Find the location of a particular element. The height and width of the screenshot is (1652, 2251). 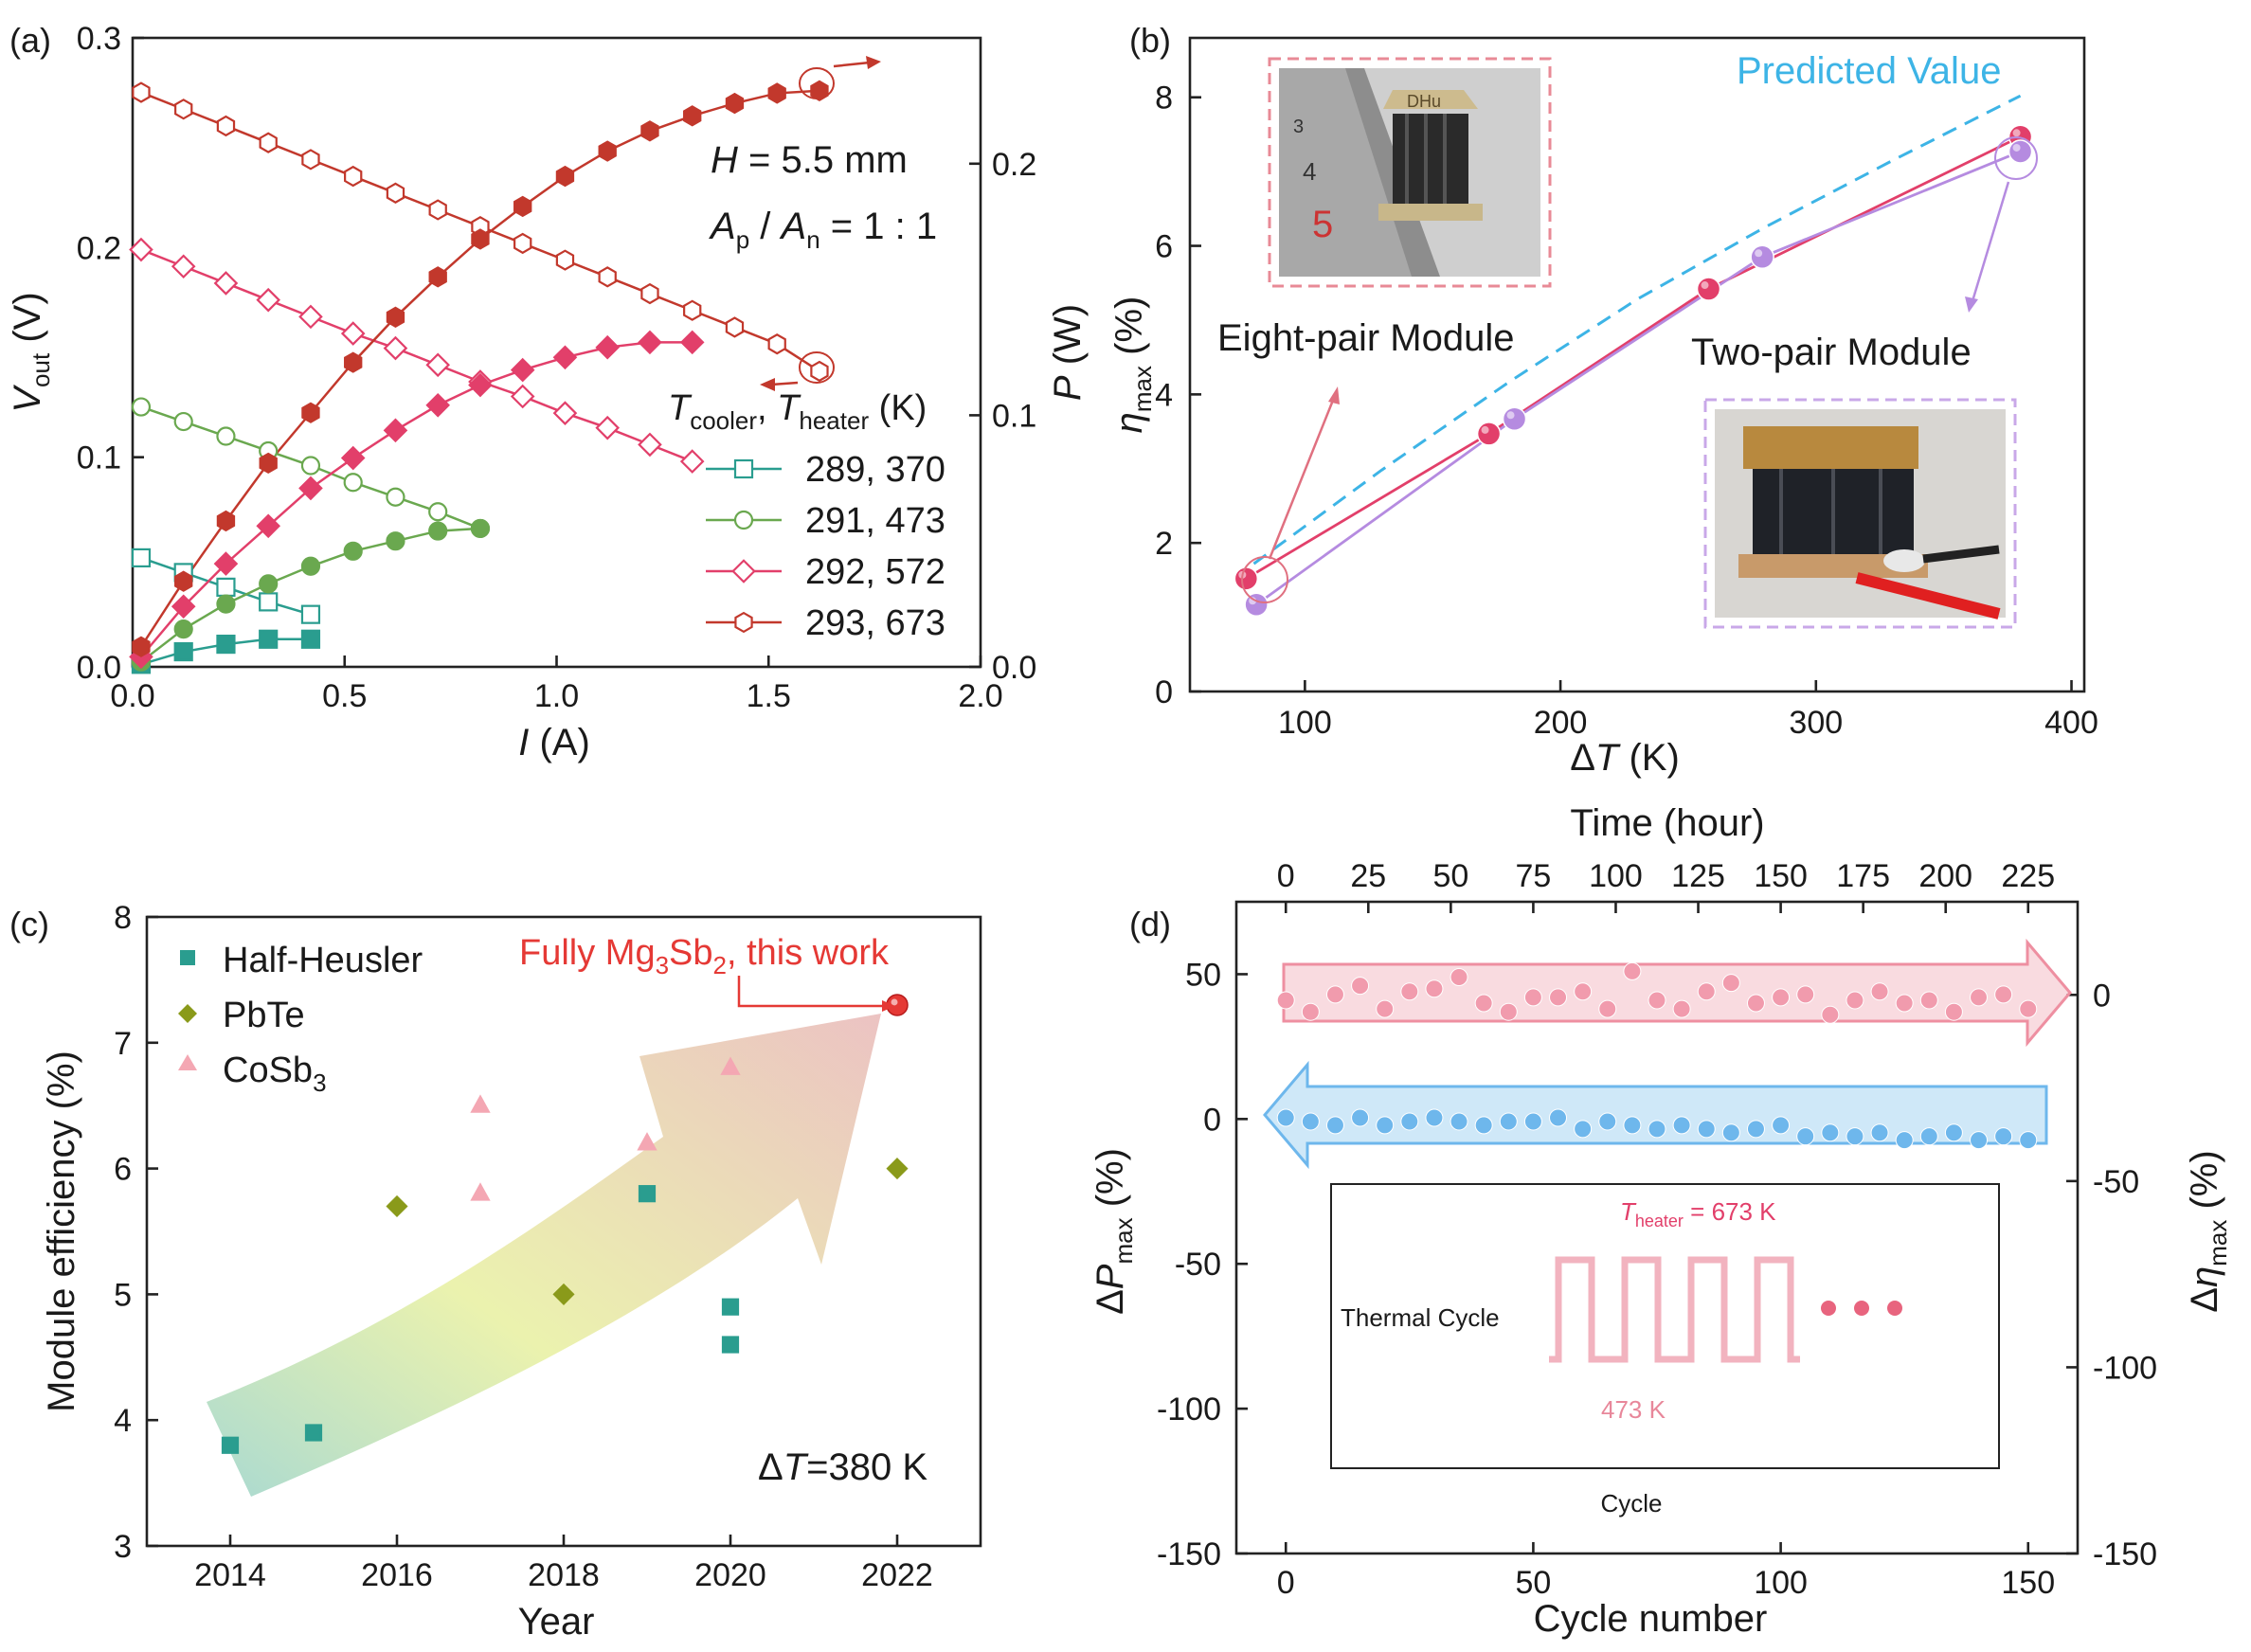

highlight-label-c: Fully Mg3Sb2, this work is located at coordinates (704, 956).